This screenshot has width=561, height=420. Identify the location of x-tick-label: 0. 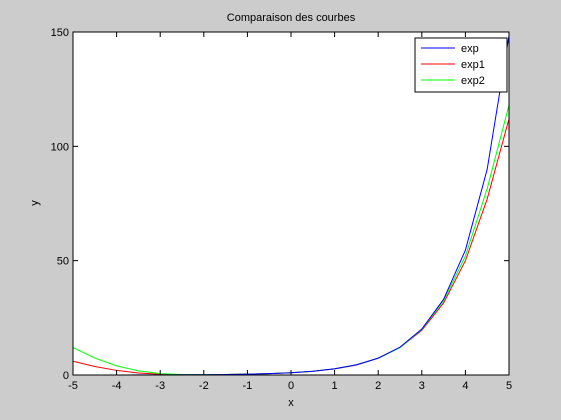
(291, 386).